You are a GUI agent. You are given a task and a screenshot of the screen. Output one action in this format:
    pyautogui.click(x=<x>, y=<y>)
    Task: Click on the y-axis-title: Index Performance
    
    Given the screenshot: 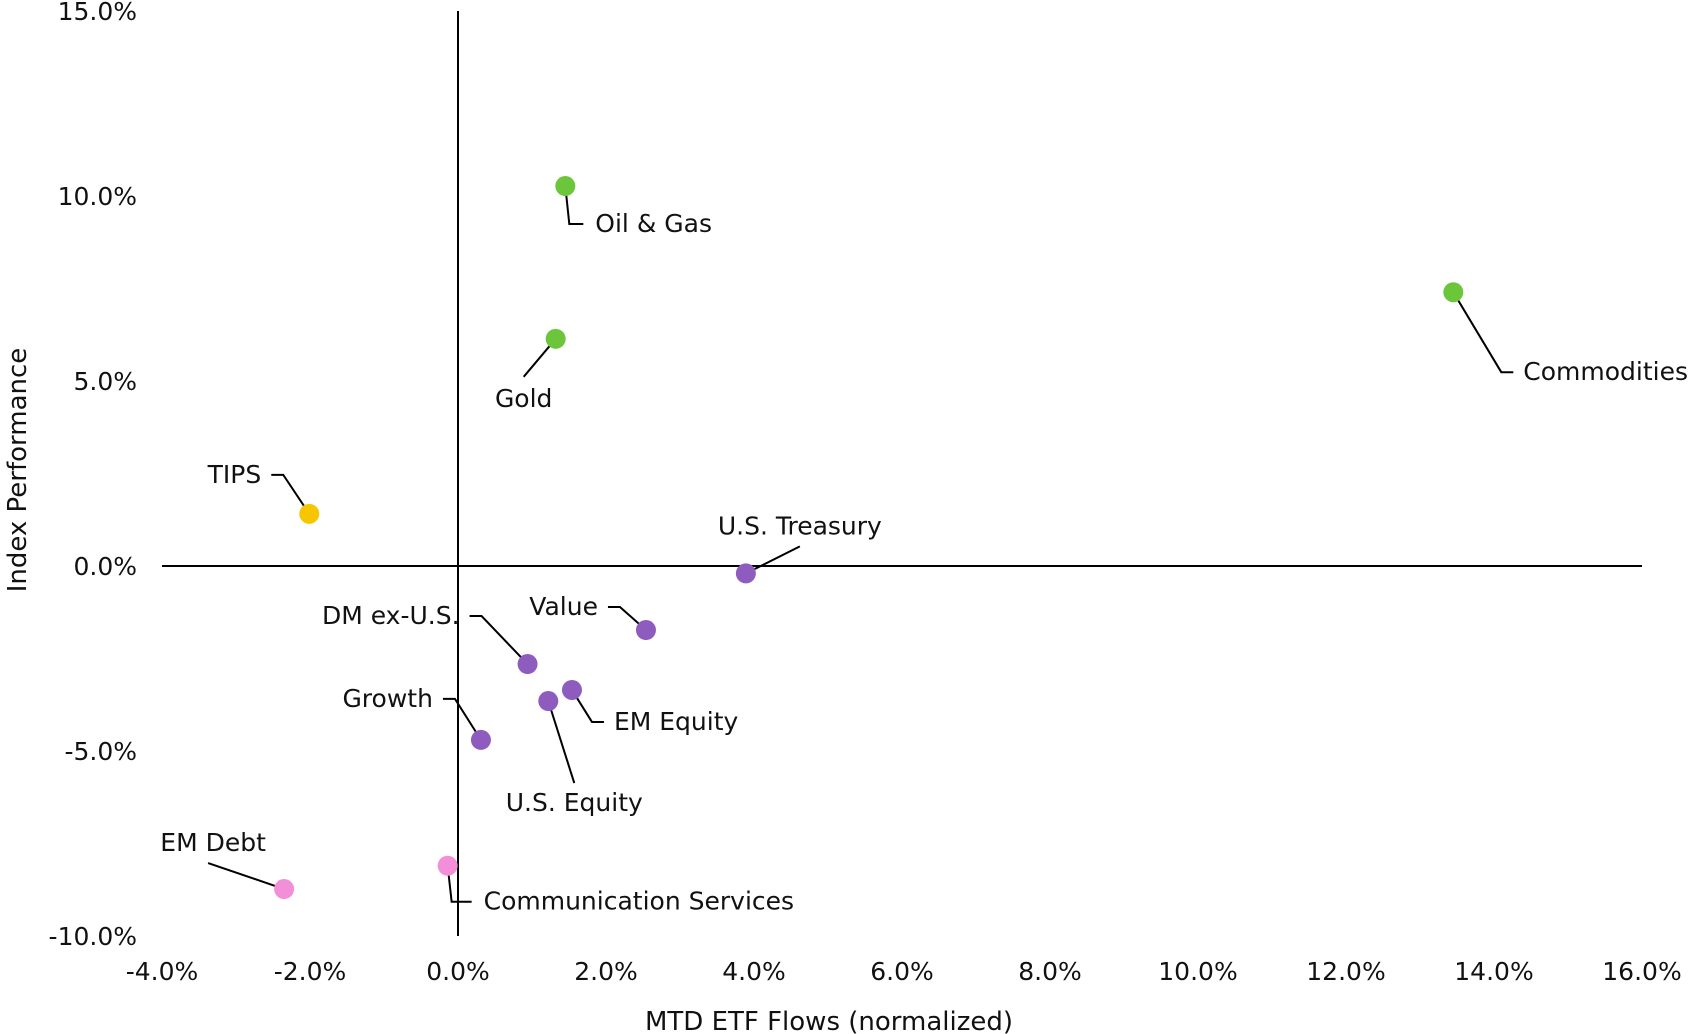 What is the action you would take?
    pyautogui.click(x=18, y=470)
    